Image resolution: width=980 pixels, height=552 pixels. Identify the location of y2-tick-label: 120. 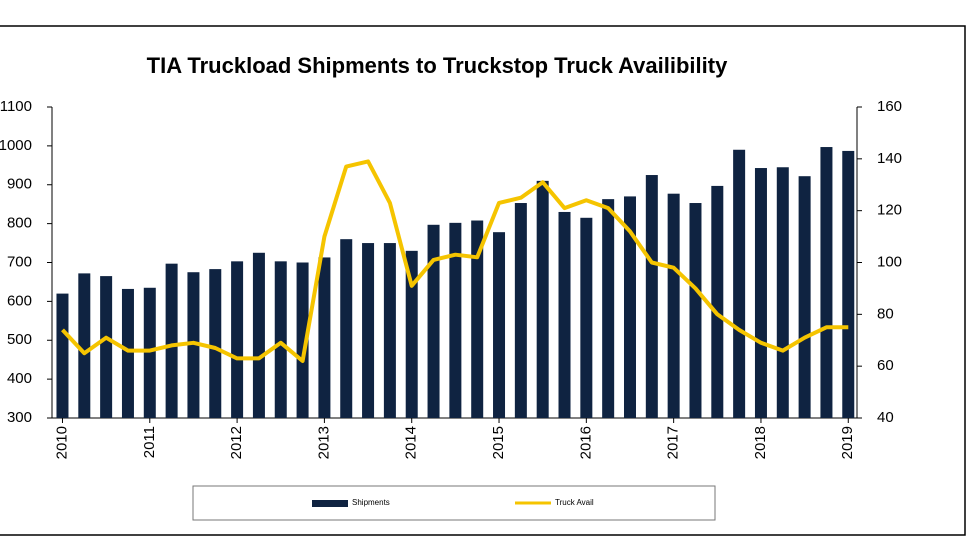
(889, 210).